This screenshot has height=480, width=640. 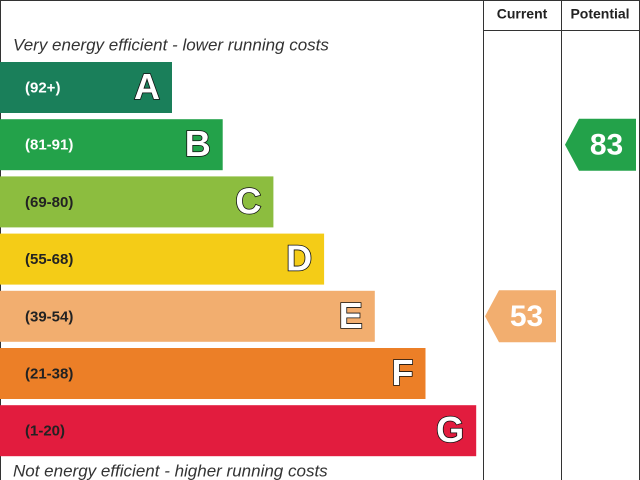 I want to click on band-range: (92+), so click(x=42, y=87).